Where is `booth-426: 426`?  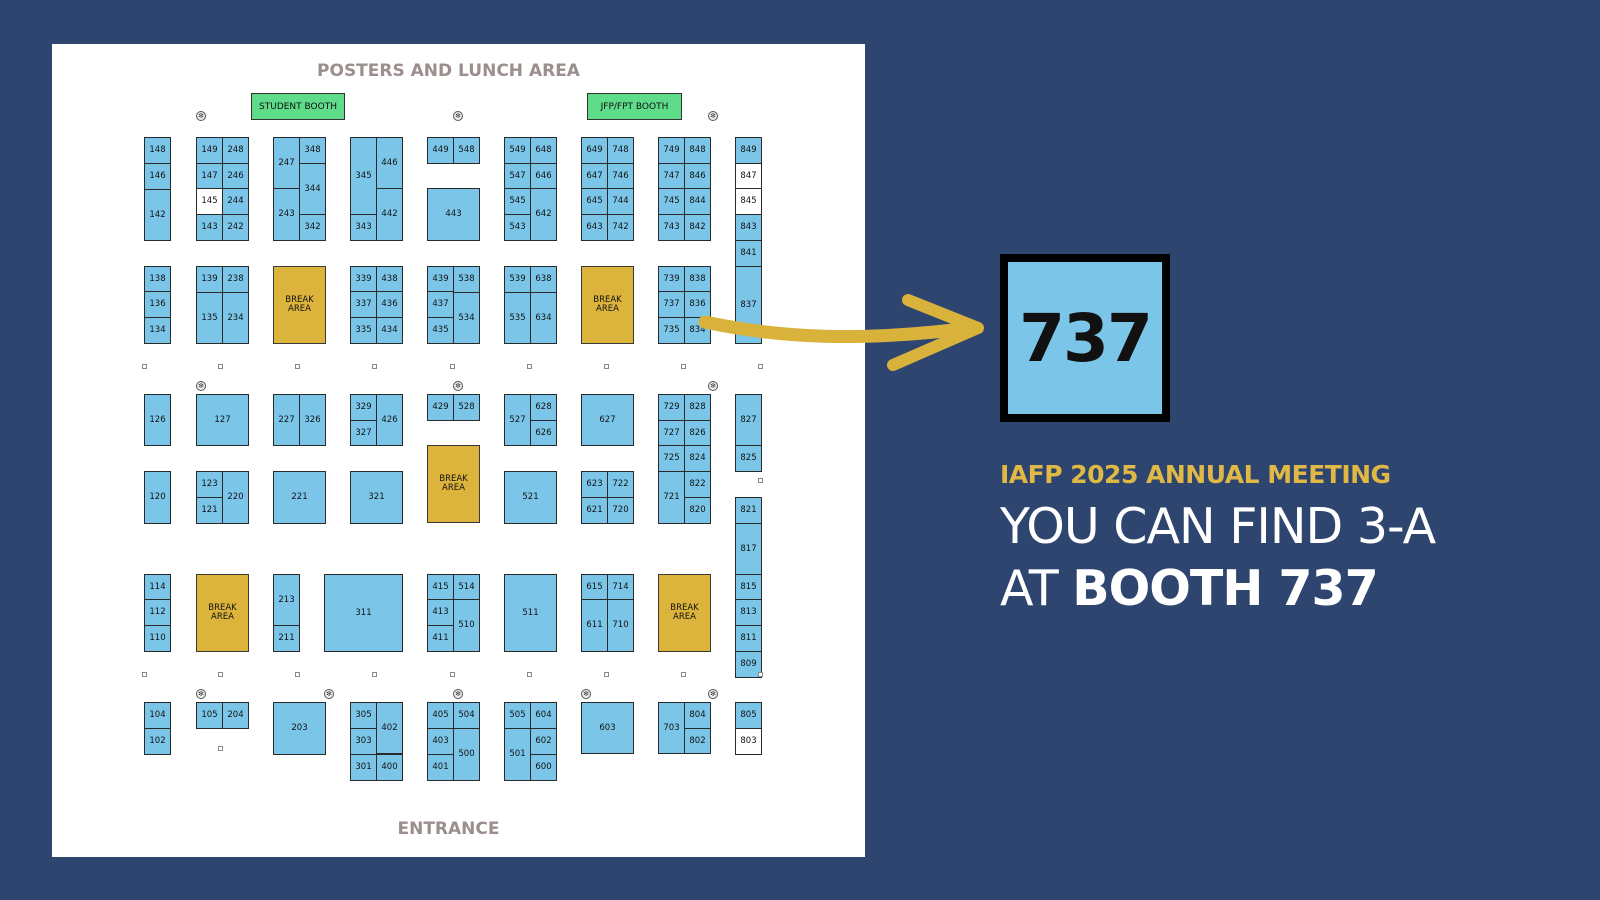
booth-426: 426 is located at coordinates (389, 420).